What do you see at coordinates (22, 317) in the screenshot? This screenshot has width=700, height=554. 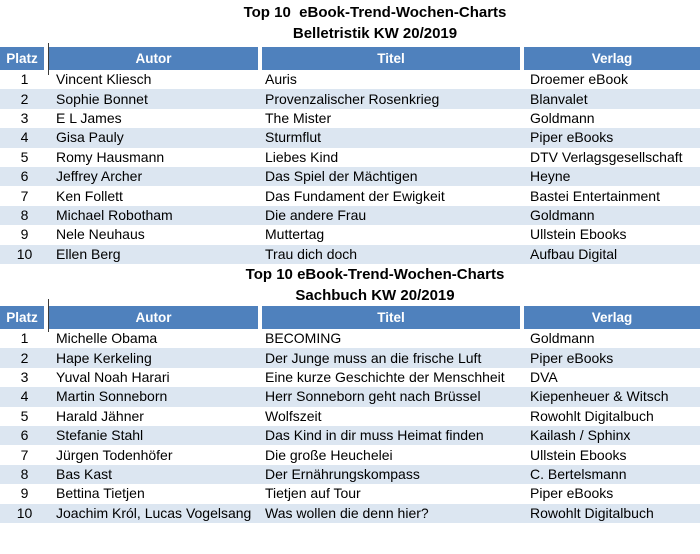 I see `column-header-platz: Platz` at bounding box center [22, 317].